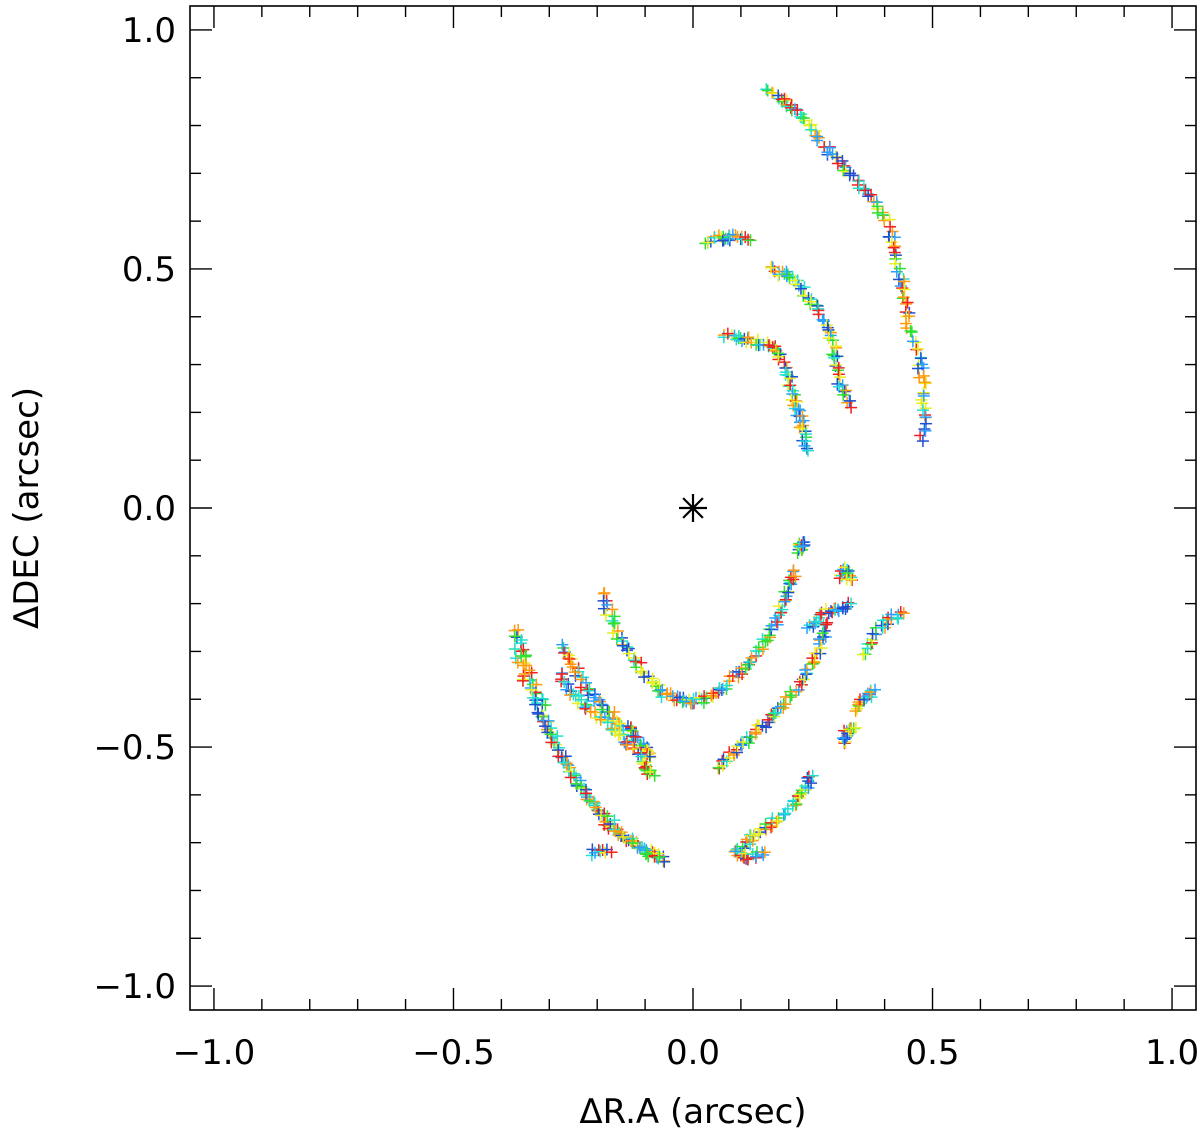 The height and width of the screenshot is (1134, 1200). What do you see at coordinates (27, 508) in the screenshot?
I see `y-axis-label: ΔDEC (arcsec)` at bounding box center [27, 508].